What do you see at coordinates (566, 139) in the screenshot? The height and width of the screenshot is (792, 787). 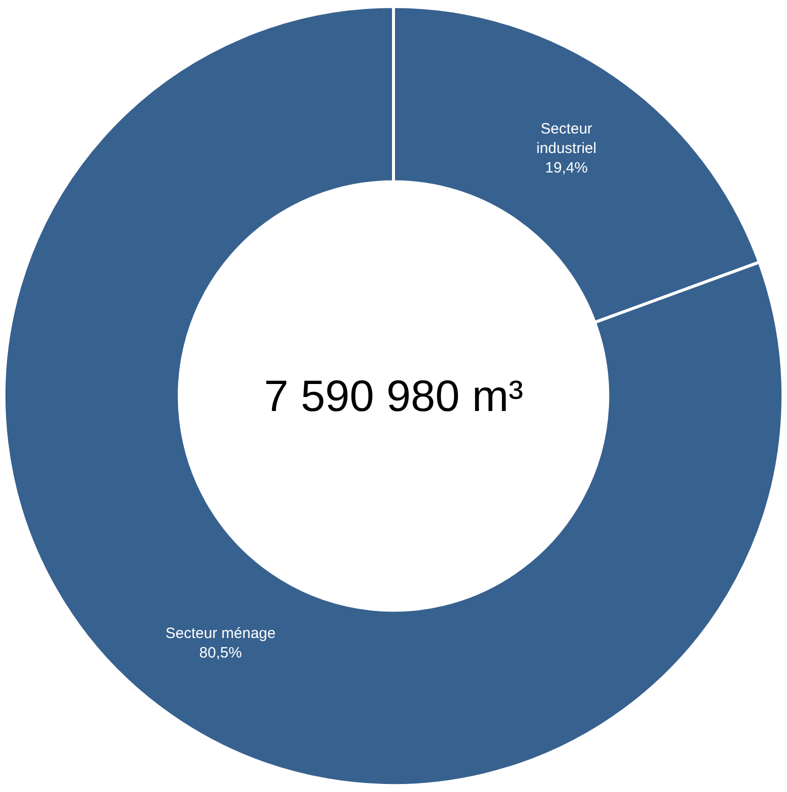 I see `slice-label: Secteur industriel` at bounding box center [566, 139].